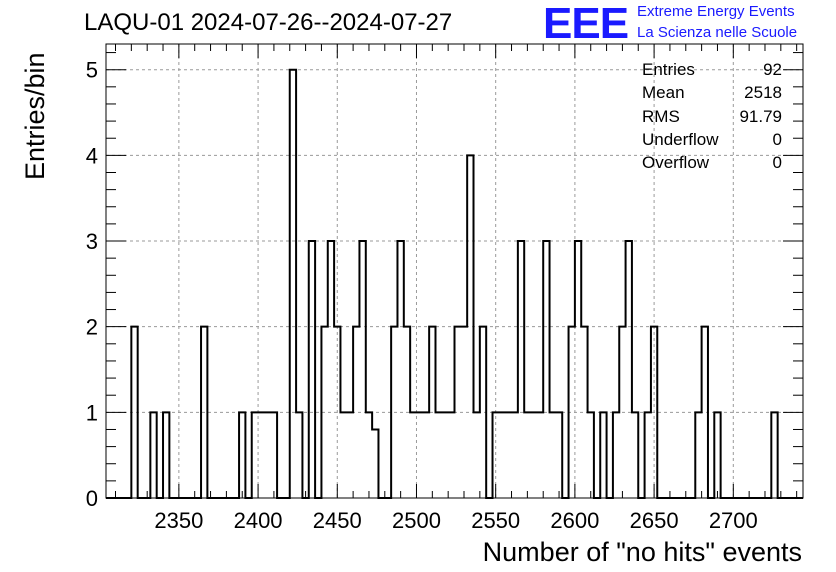 The width and height of the screenshot is (836, 572). What do you see at coordinates (92, 498) in the screenshot?
I see `y-tick-label: 0` at bounding box center [92, 498].